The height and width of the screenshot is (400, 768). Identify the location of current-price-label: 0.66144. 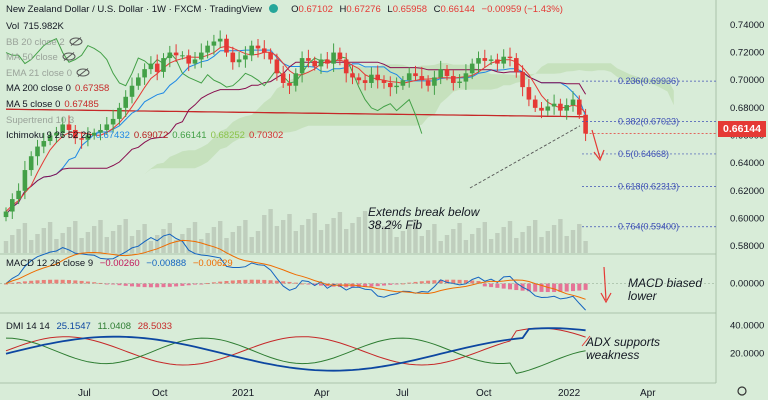
(742, 129).